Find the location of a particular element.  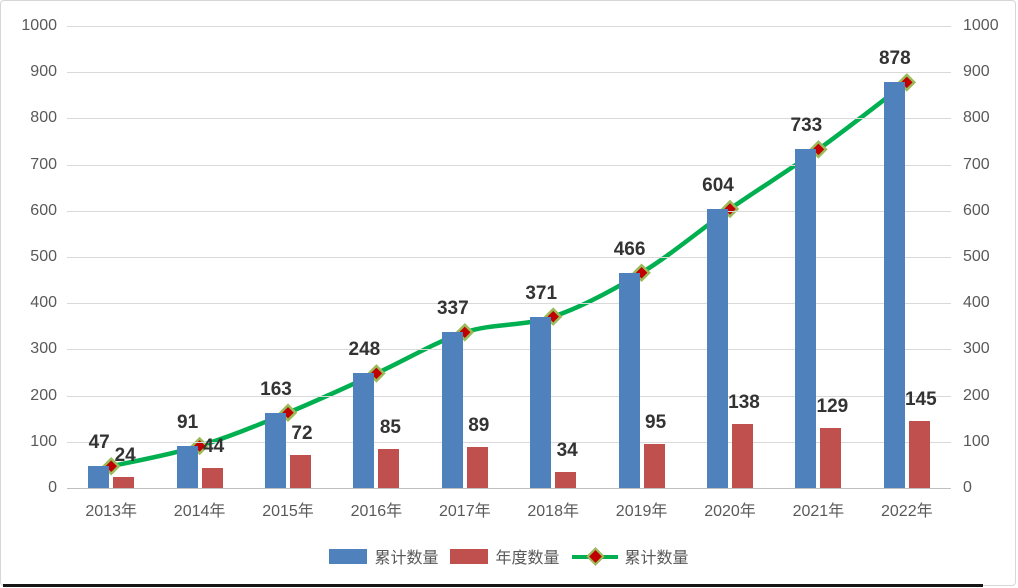

annual-bar-2015年 is located at coordinates (300, 471).